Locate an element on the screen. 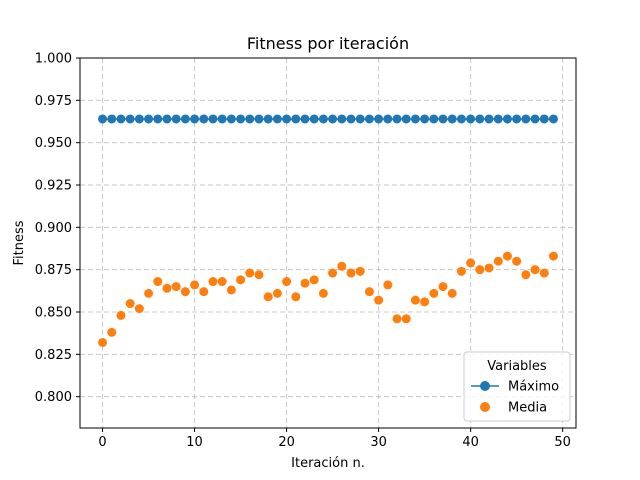 This screenshot has height=480, width=640. legend-box is located at coordinates (517, 386).